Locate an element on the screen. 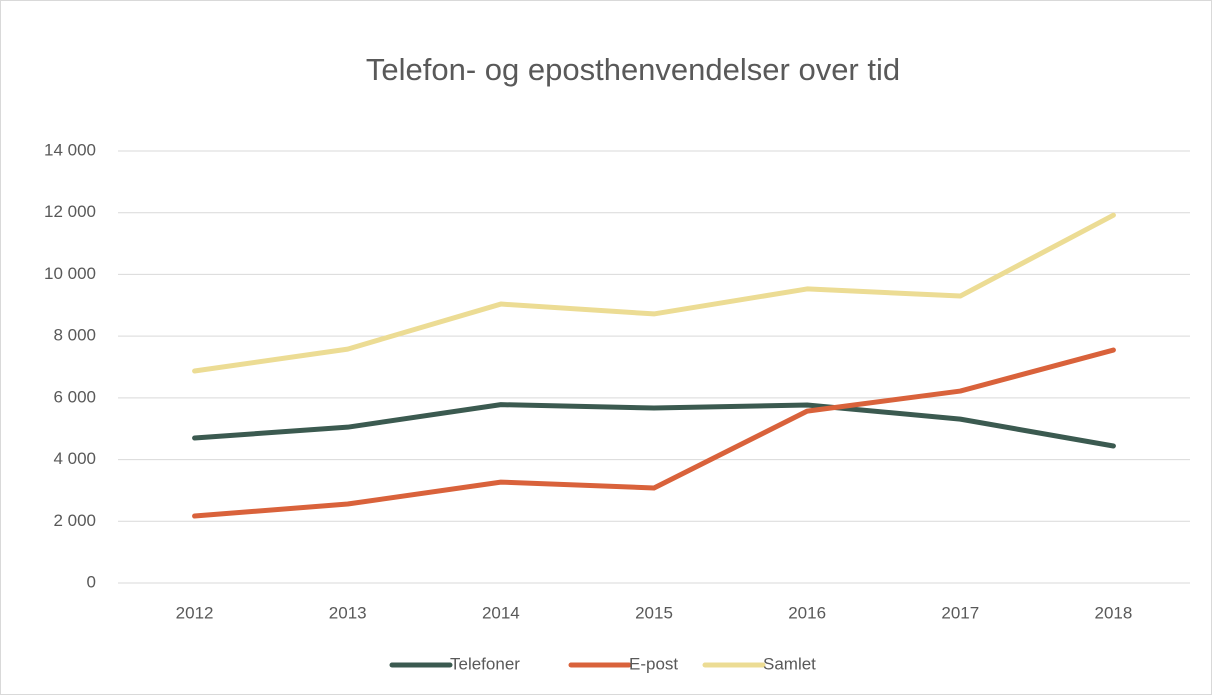 Image resolution: width=1212 pixels, height=695 pixels. legend-label: Samlet is located at coordinates (789, 663).